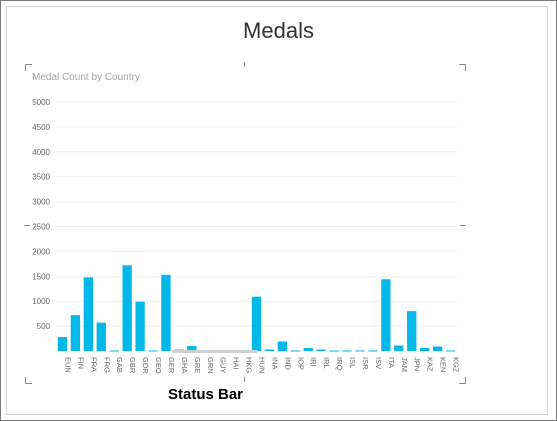 The width and height of the screenshot is (557, 421). Describe the element at coordinates (321, 350) in the screenshot. I see `bar-irl` at that location.